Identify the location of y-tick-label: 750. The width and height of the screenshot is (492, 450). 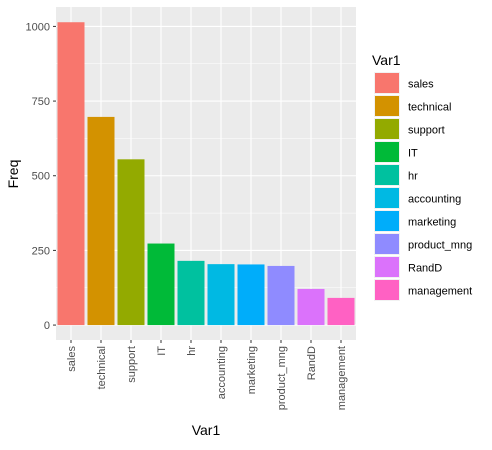
(41, 102).